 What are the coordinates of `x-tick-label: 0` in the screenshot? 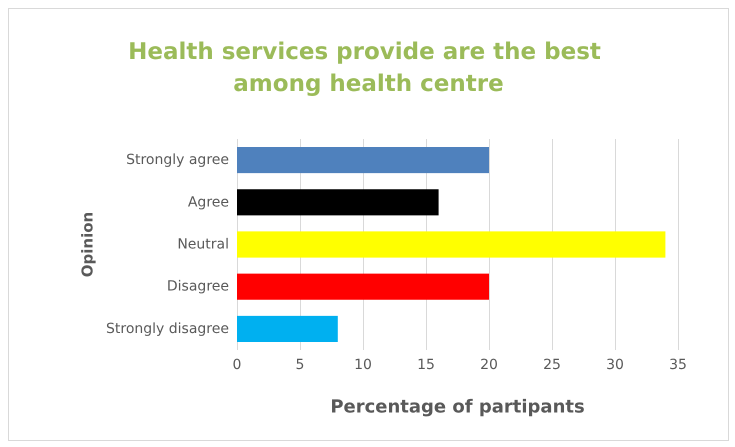 It's located at (237, 365).